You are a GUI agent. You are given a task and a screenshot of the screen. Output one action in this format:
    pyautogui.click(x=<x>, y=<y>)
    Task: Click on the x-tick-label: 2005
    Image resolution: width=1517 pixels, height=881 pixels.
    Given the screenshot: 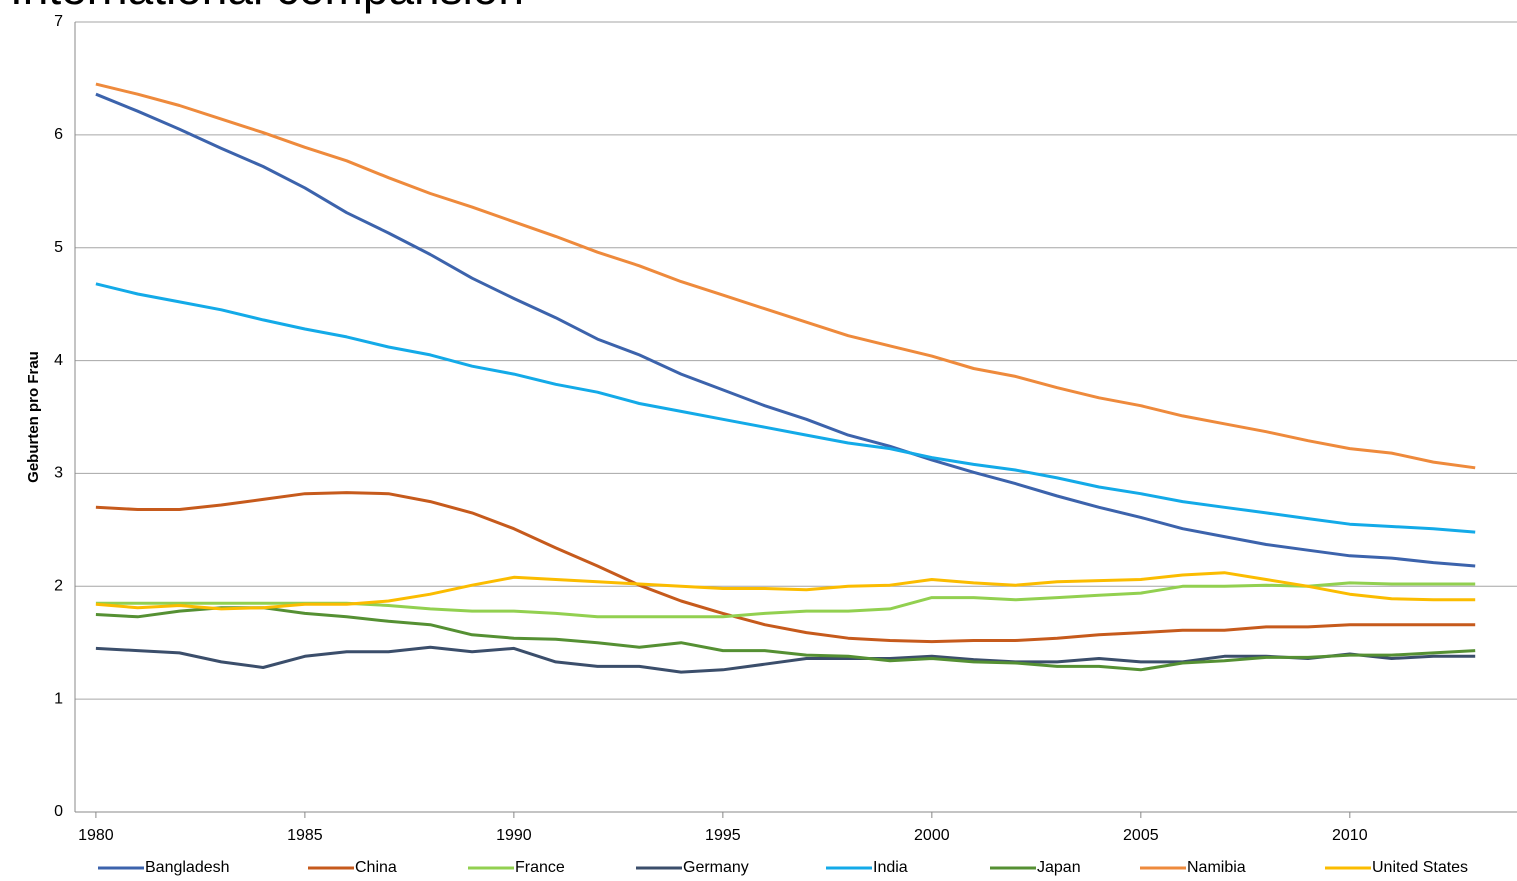 What is the action you would take?
    pyautogui.click(x=1141, y=835)
    